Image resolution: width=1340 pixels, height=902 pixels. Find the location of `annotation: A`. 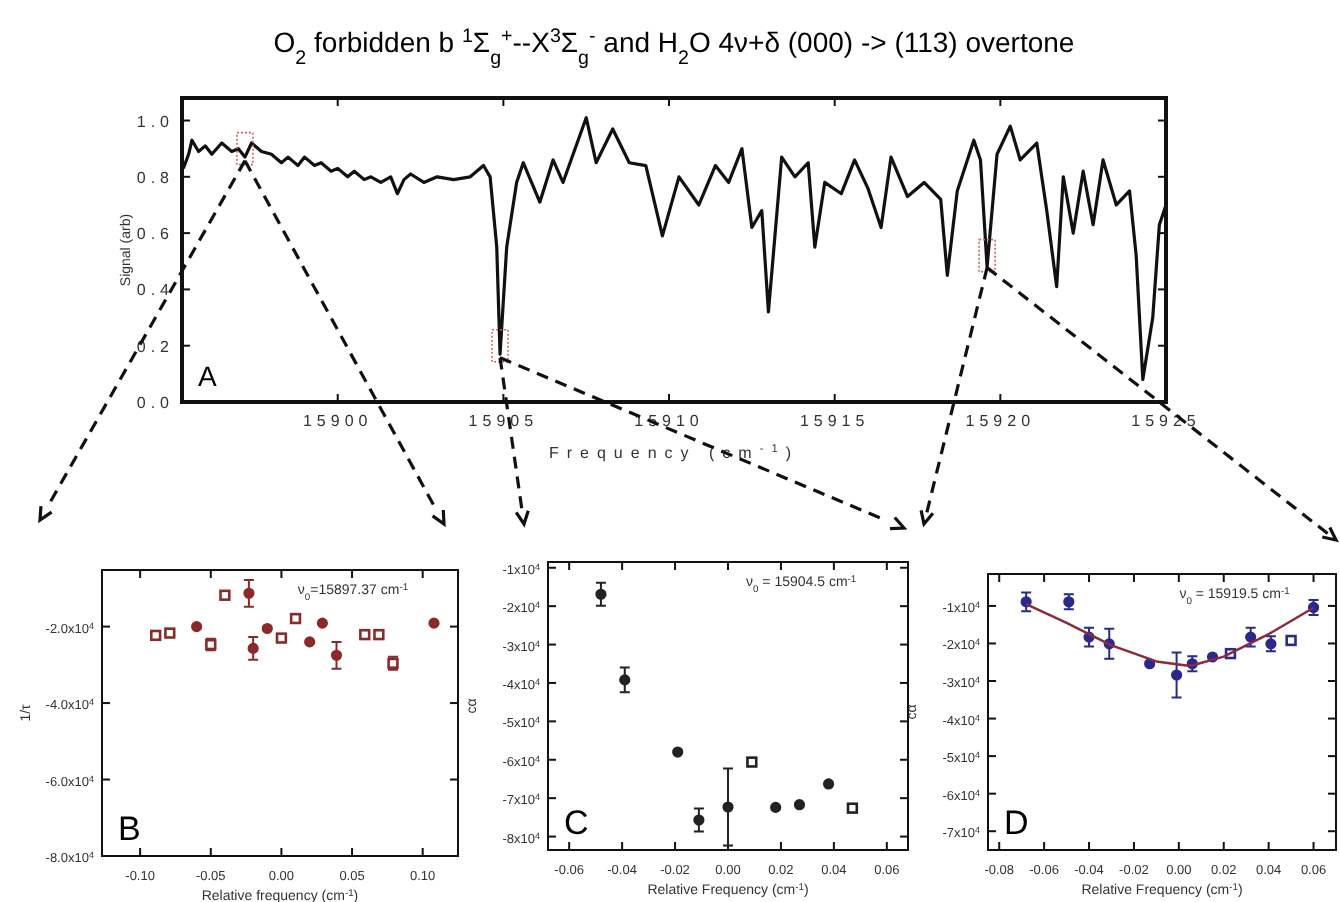

annotation: A is located at coordinates (208, 376).